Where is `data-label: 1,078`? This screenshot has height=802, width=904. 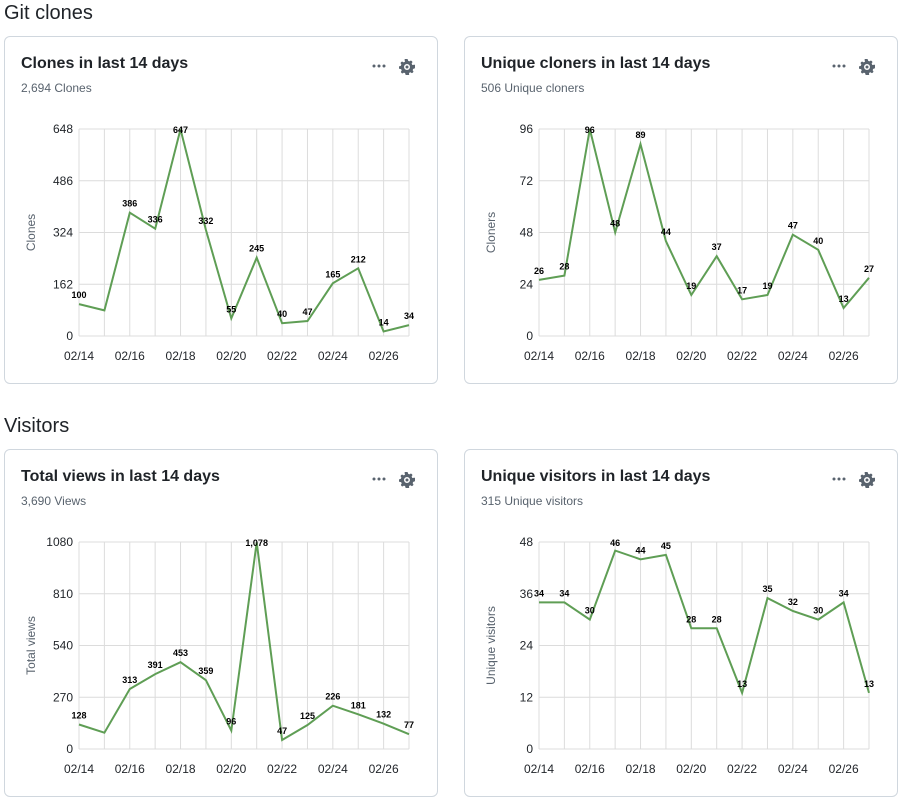 data-label: 1,078 is located at coordinates (256, 543).